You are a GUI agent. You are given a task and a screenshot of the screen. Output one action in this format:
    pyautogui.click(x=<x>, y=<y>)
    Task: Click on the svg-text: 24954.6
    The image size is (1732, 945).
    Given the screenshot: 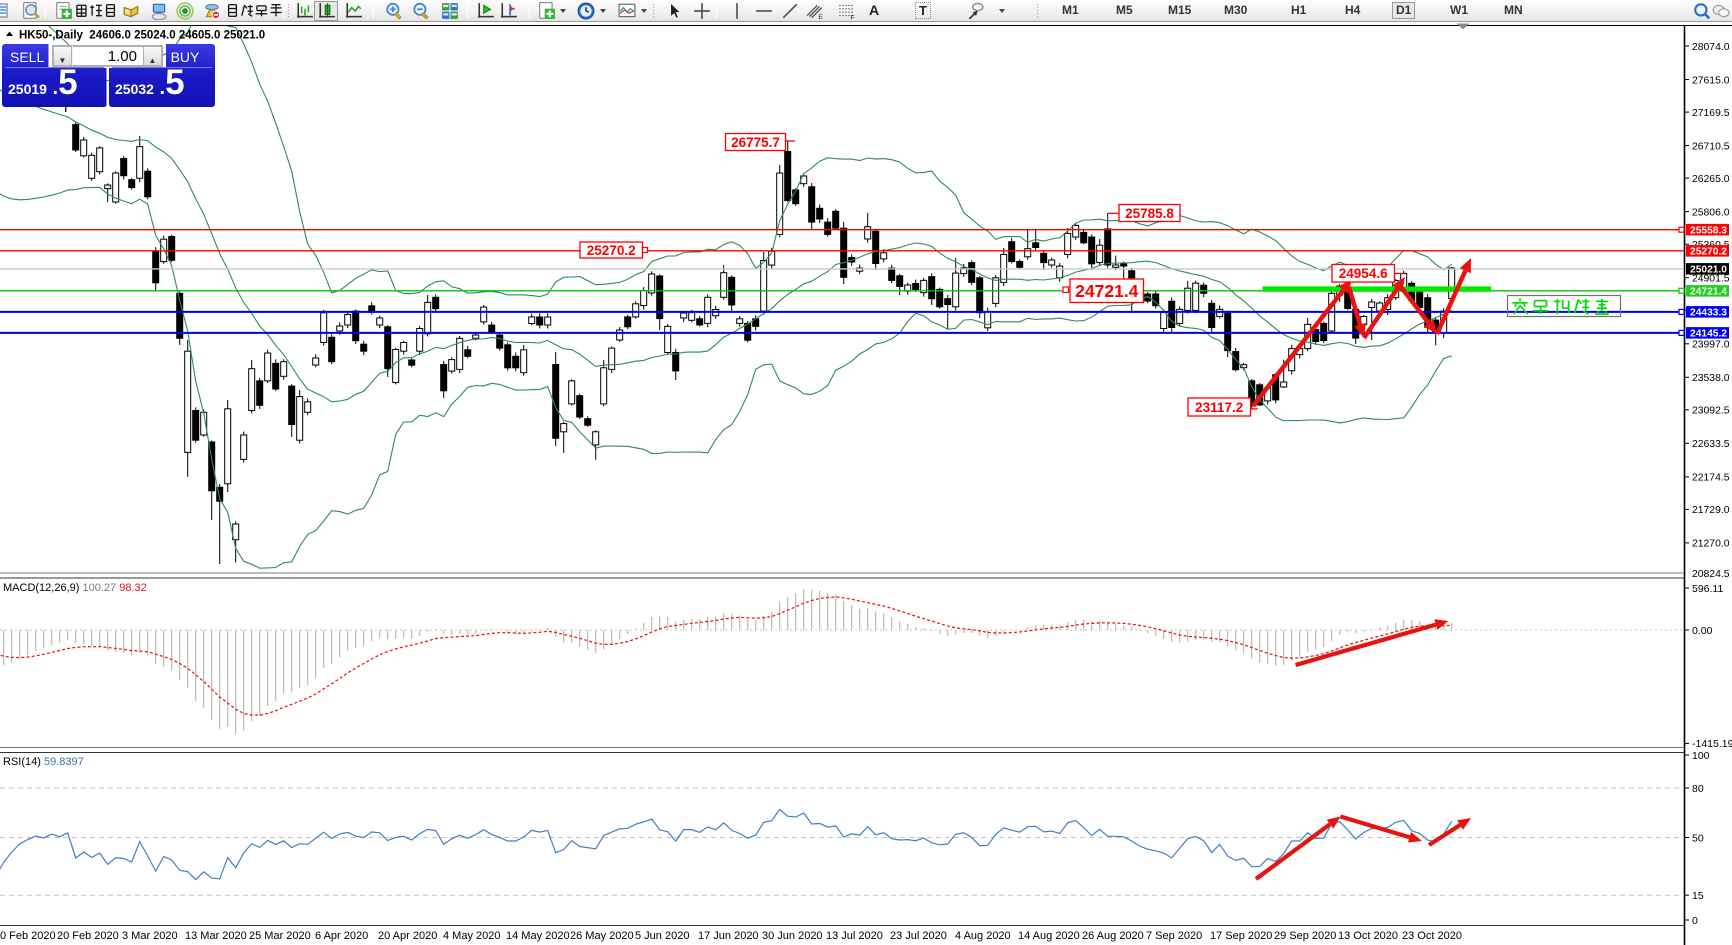 What is the action you would take?
    pyautogui.click(x=1363, y=273)
    